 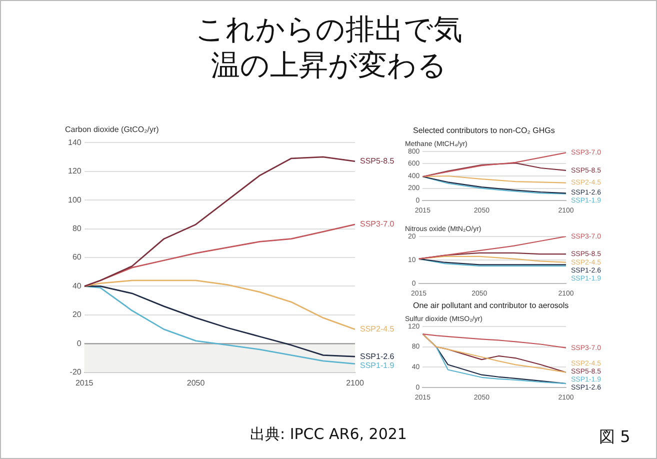 I want to click on chart-subtitle: One air pollutant and contributor to aerosols, so click(x=491, y=305).